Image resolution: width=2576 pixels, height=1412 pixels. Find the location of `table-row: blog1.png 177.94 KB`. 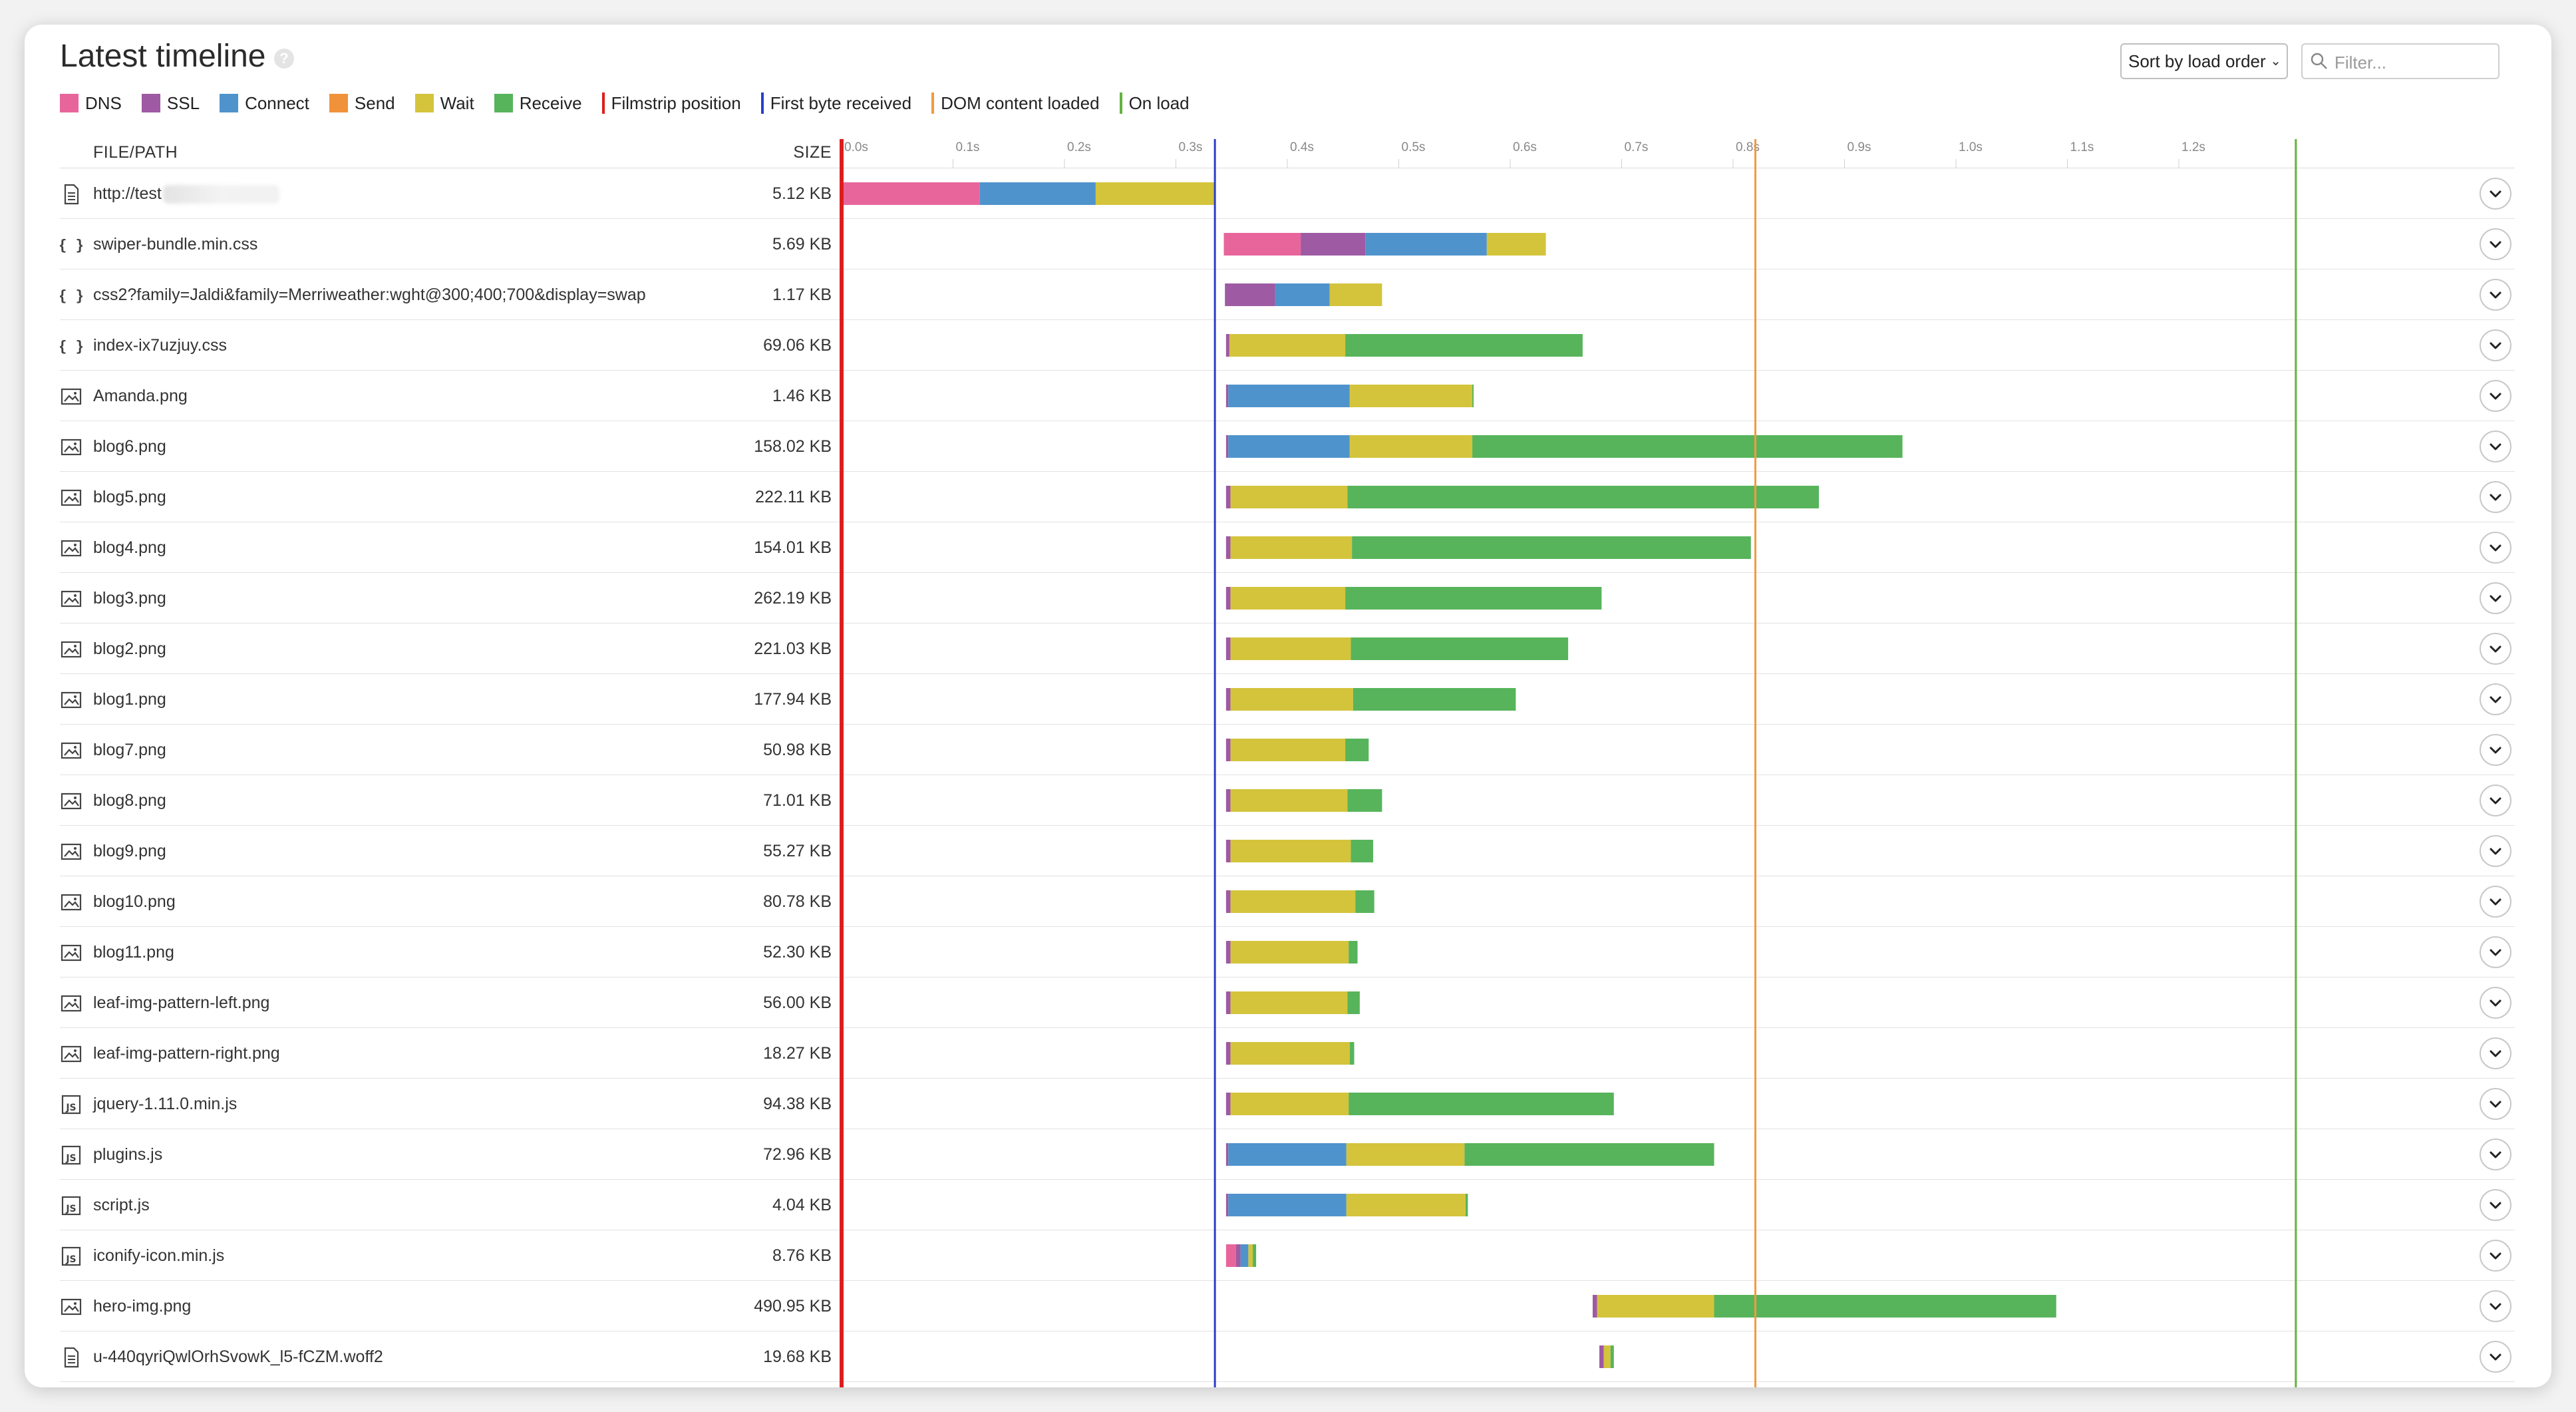

table-row: blog1.png 177.94 KB is located at coordinates (1287, 699).